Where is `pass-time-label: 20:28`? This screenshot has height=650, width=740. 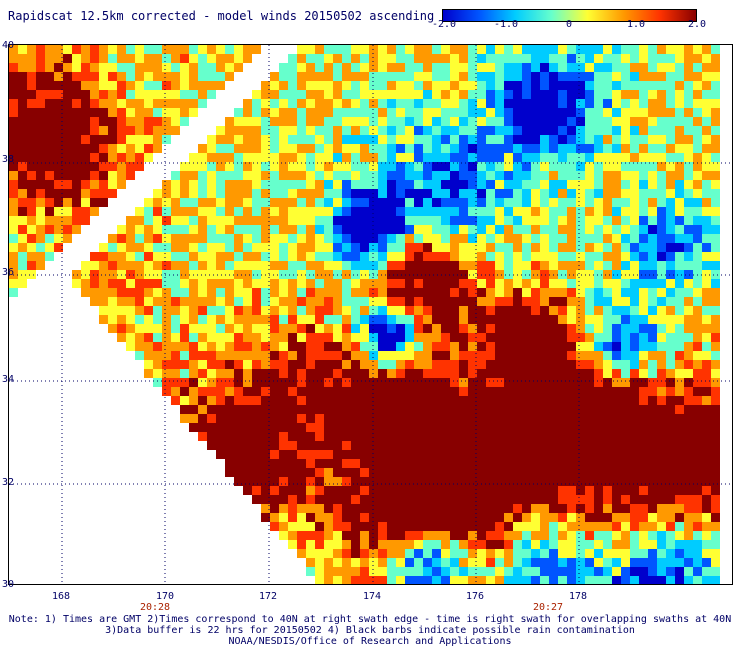
pass-time-label: 20:28 is located at coordinates (155, 607).